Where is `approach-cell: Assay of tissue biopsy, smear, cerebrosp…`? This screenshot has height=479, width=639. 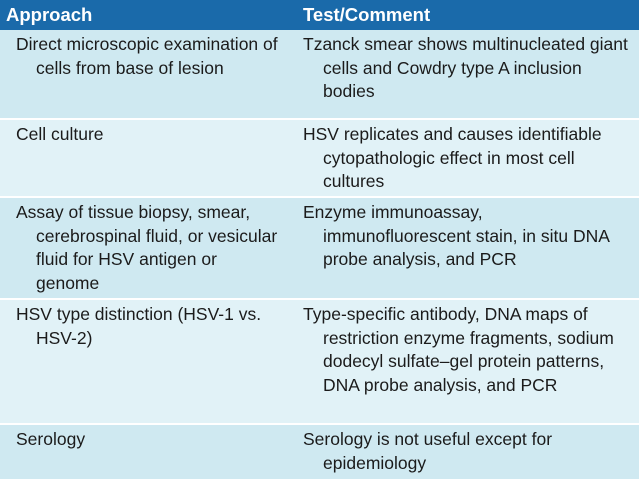 approach-cell: Assay of tissue biopsy, smear, cerebrosp… is located at coordinates (144, 248).